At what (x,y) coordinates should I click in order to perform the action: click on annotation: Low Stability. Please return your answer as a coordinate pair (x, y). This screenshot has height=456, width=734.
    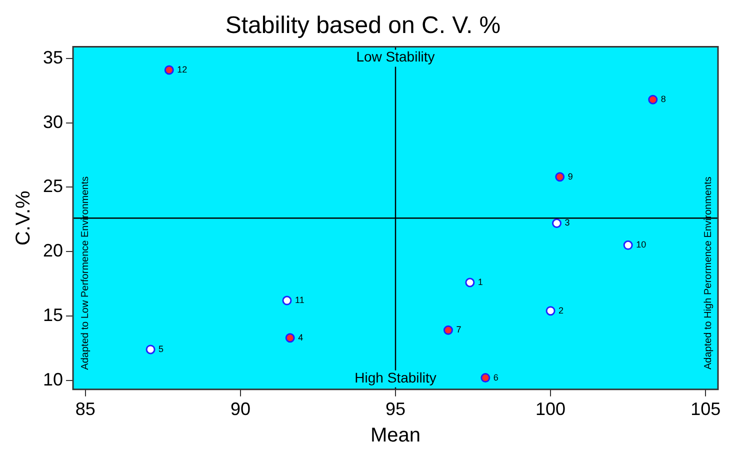
    Looking at the image, I should click on (395, 56).